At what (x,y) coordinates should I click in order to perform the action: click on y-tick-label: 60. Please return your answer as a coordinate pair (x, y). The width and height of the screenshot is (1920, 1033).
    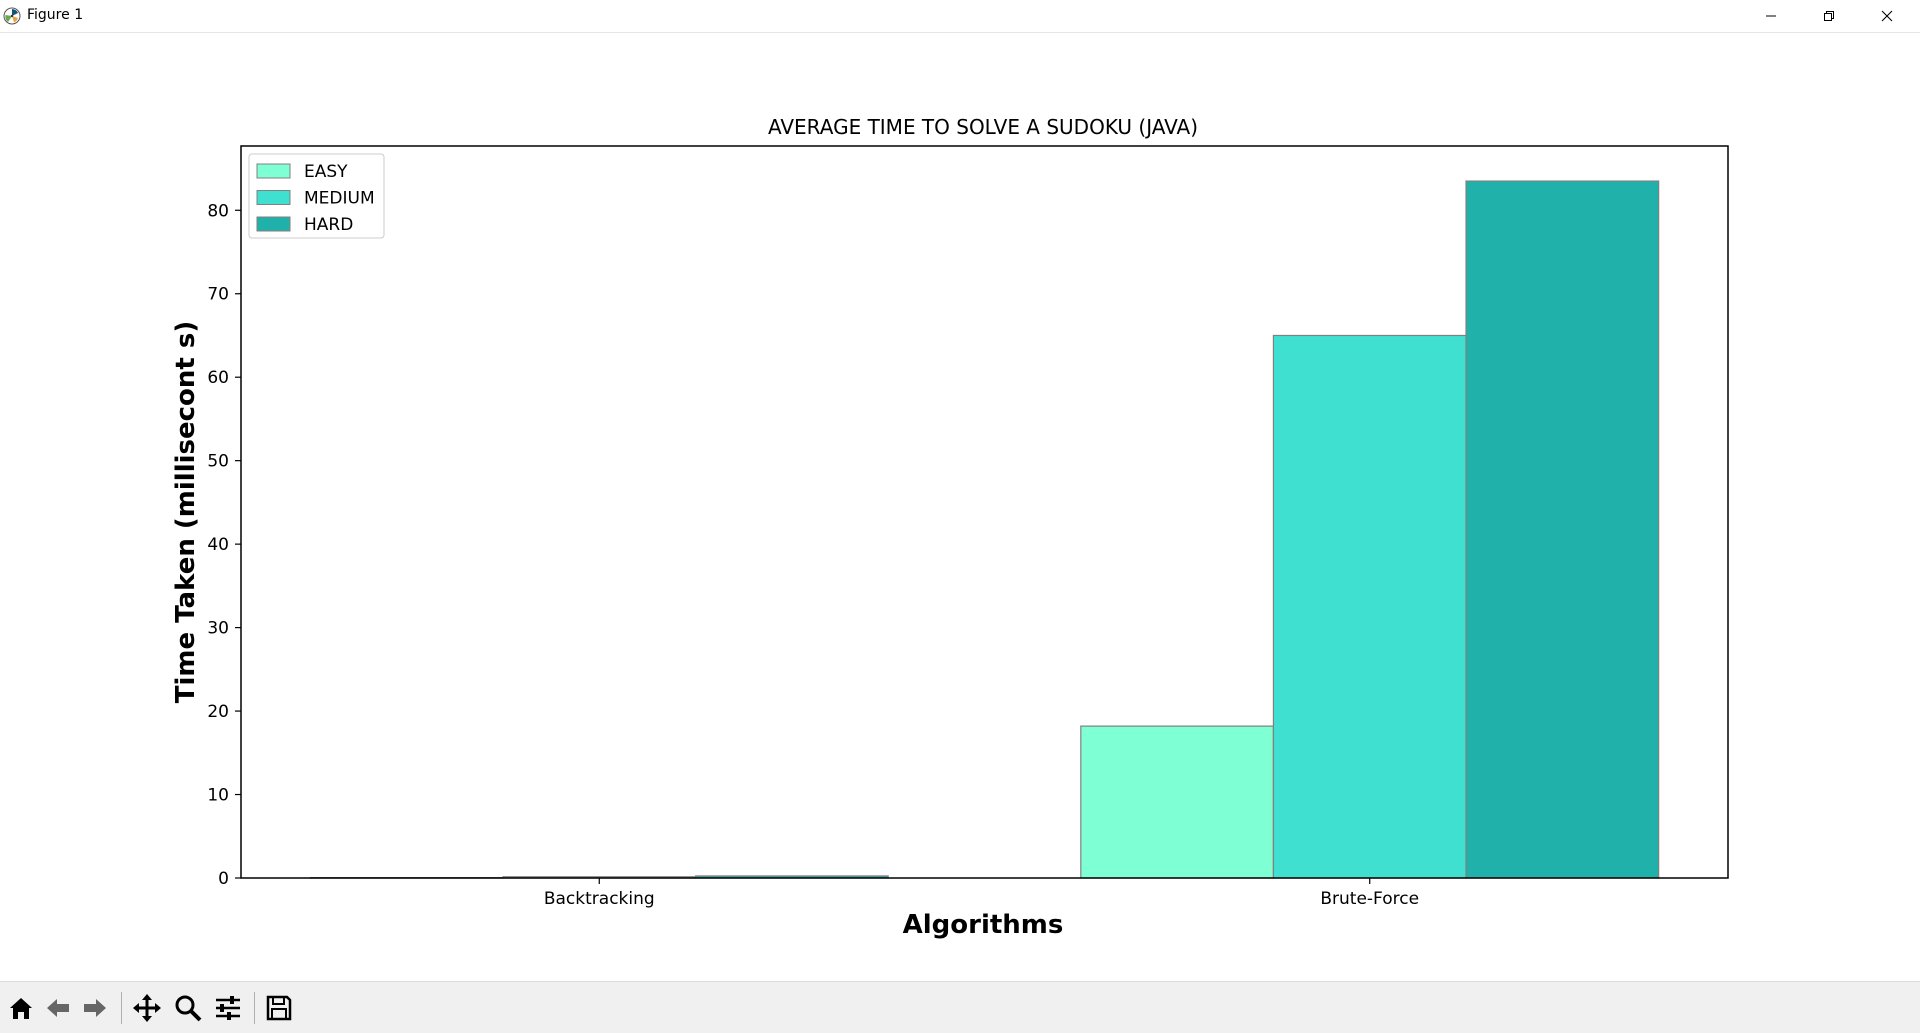
    Looking at the image, I should click on (218, 378).